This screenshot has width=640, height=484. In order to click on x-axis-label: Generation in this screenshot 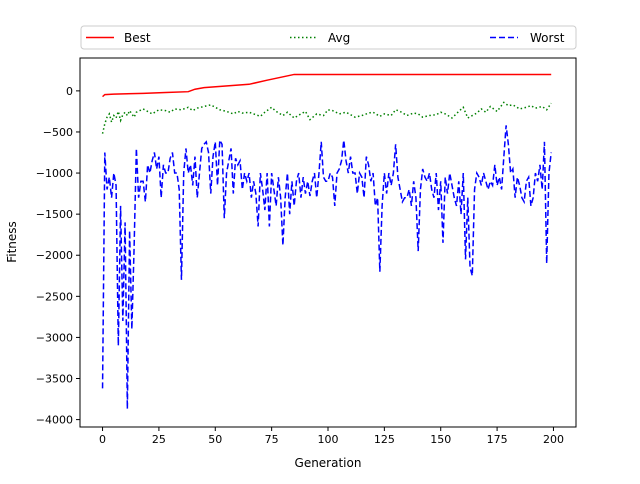, I will do `click(328, 463)`.